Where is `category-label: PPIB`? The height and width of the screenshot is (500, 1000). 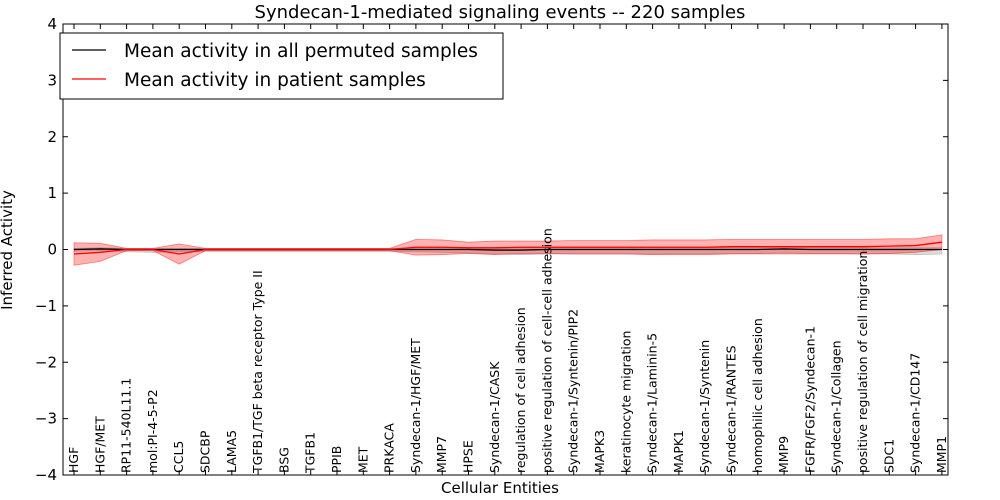
category-label: PPIB is located at coordinates (336, 459).